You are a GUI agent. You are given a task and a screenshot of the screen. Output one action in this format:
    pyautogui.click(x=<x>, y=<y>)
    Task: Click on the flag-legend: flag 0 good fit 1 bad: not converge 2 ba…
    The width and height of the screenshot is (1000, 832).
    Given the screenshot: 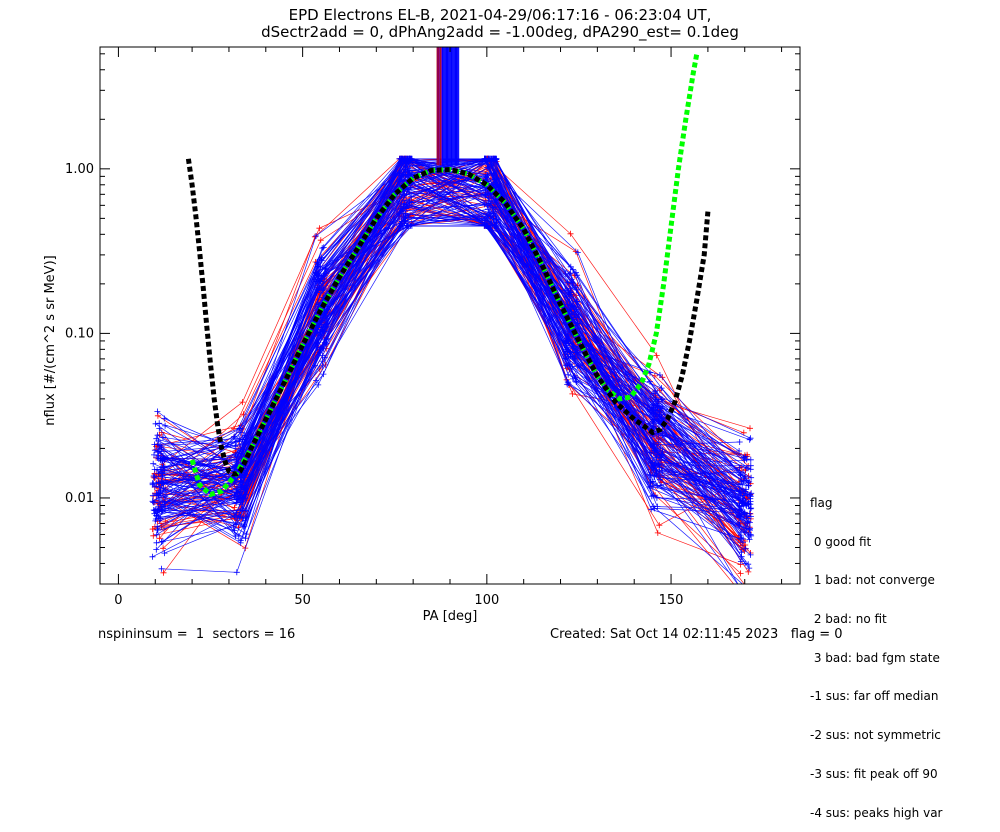 What is the action you would take?
    pyautogui.click(x=876, y=651)
    